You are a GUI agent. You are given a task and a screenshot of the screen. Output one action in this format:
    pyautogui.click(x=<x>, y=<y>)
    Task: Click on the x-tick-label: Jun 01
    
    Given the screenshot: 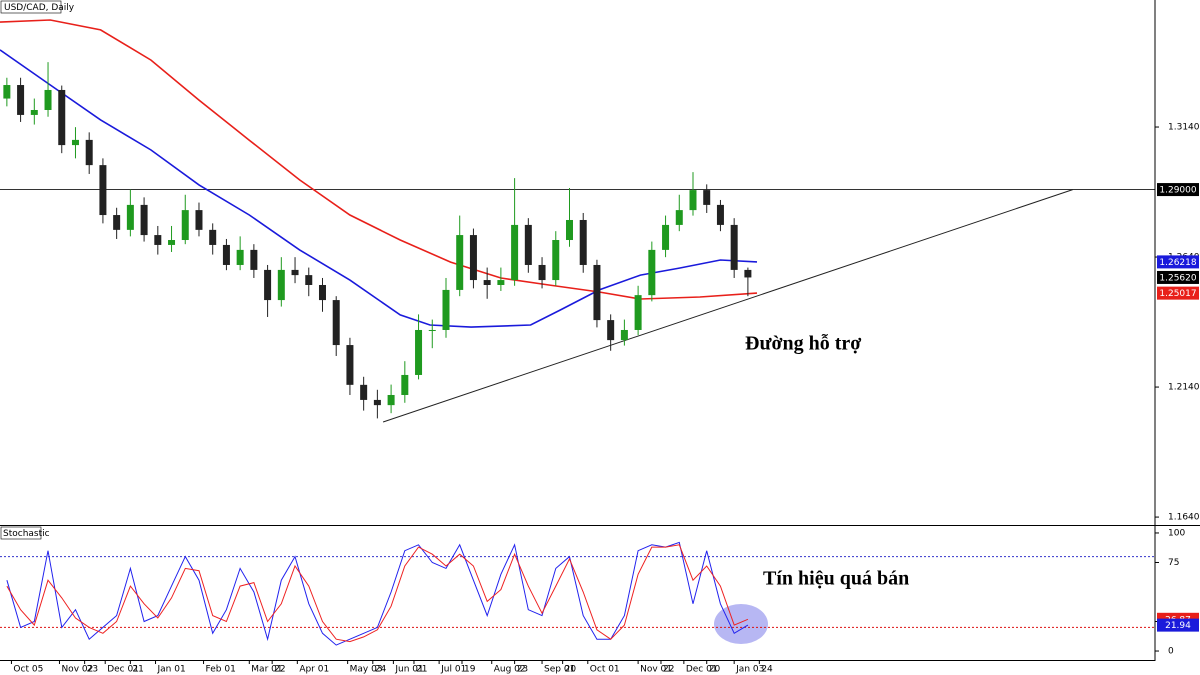 What is the action you would take?
    pyautogui.click(x=408, y=670)
    